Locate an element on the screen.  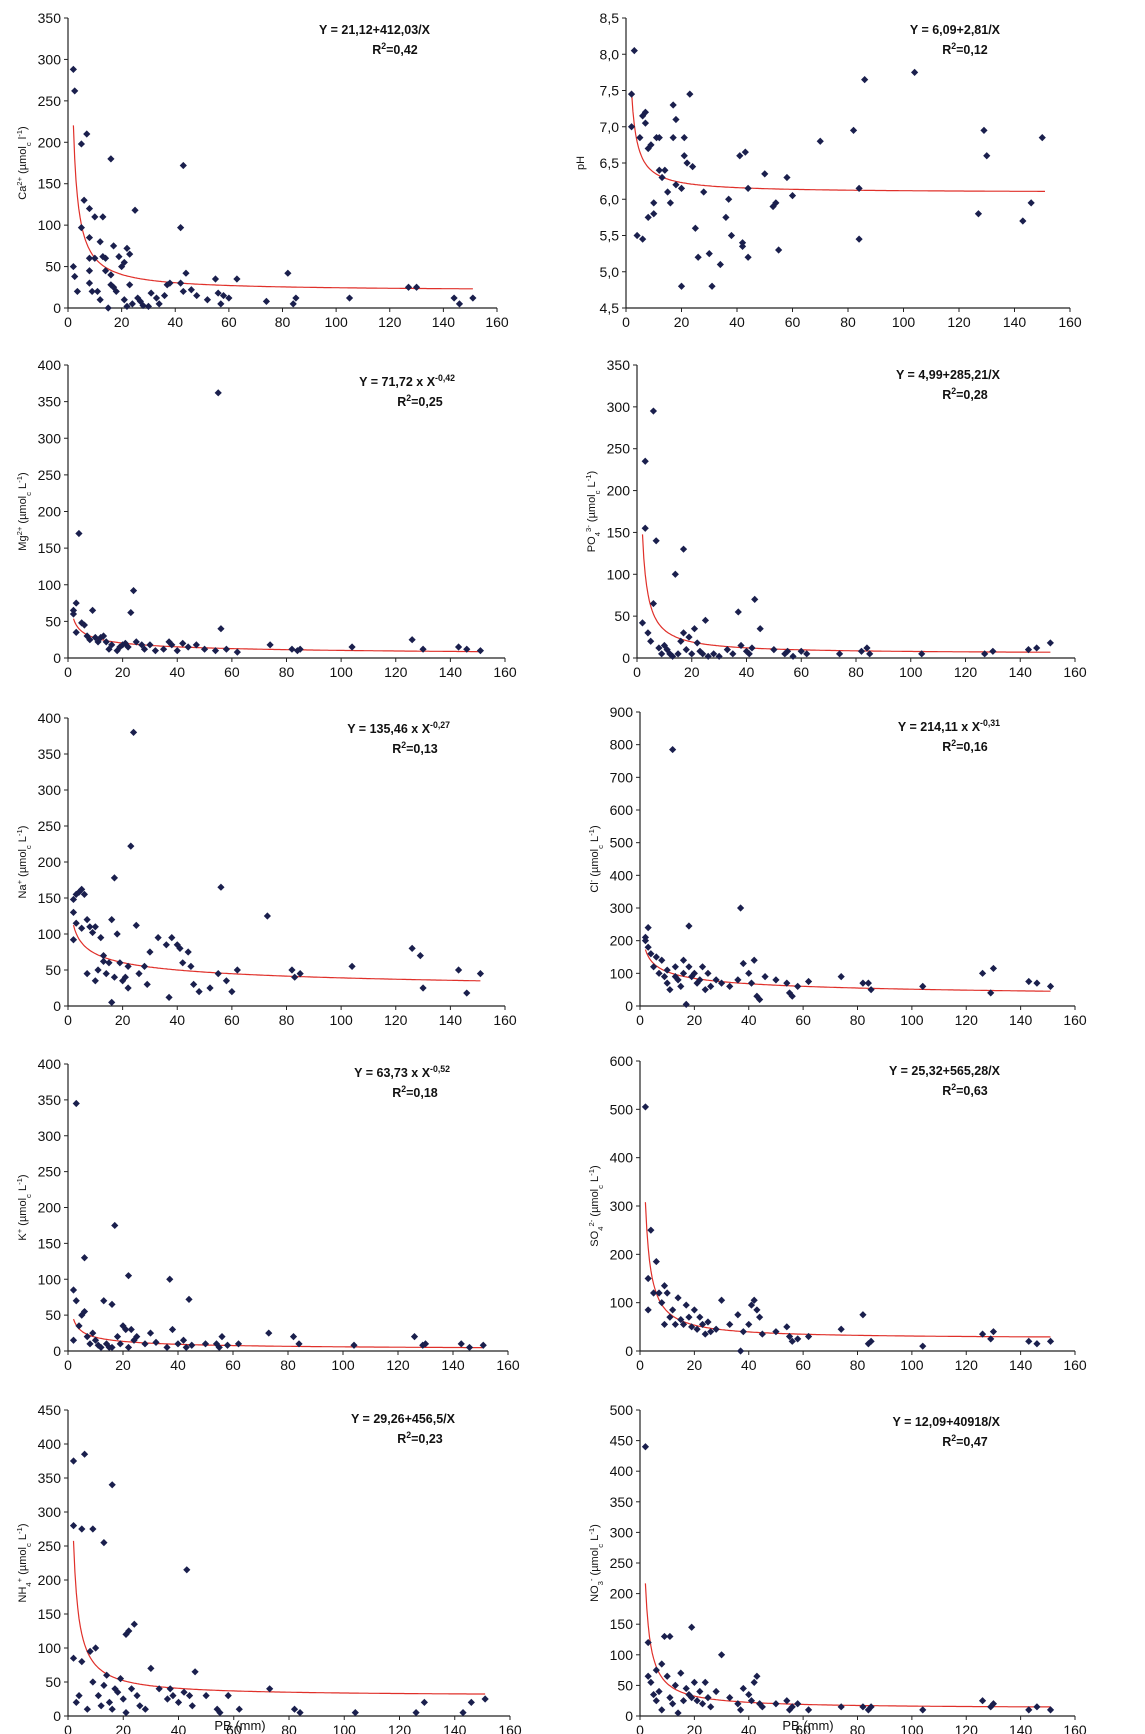
y-tick-label: 500 is located at coordinates (622, 1410).